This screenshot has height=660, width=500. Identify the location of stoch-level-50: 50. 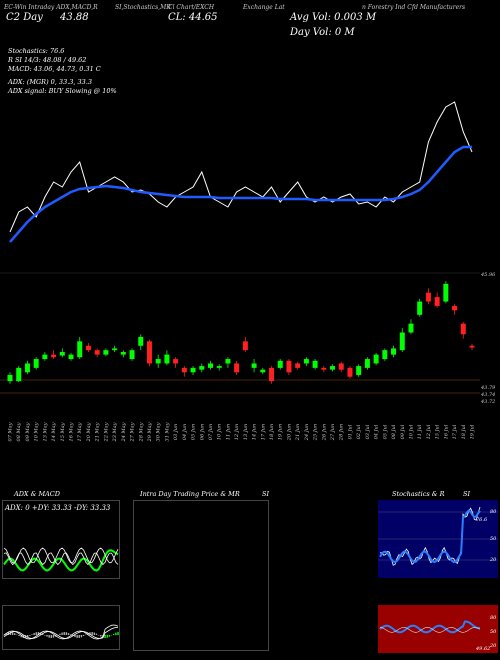
(493, 539).